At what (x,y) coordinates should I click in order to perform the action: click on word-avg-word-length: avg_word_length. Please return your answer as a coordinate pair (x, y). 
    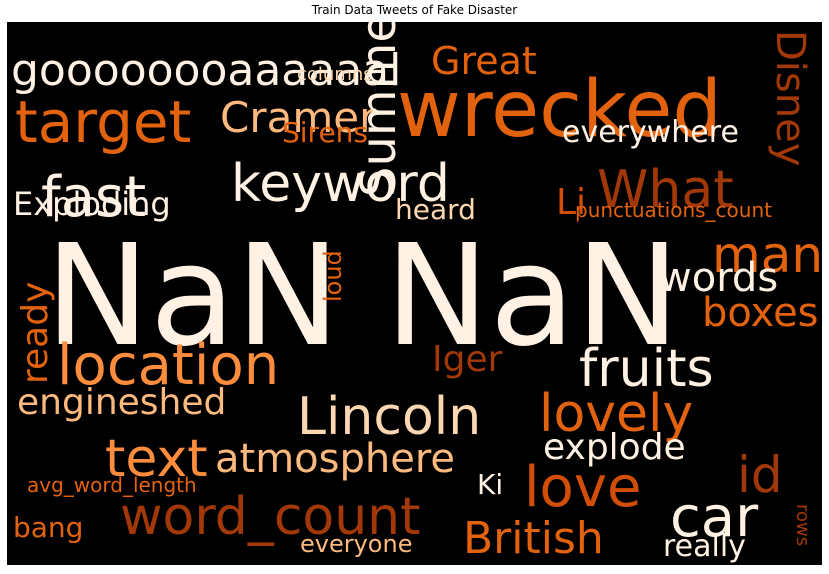
    Looking at the image, I should click on (112, 485).